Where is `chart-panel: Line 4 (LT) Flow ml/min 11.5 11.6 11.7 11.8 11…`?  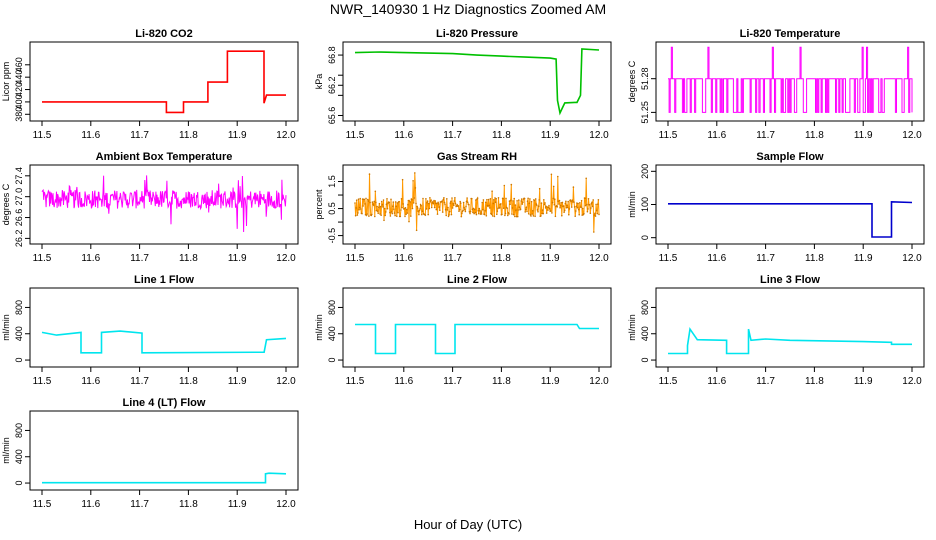
chart-panel: Line 4 (LT) Flow ml/min 11.5 11.6 11.7 11.8 11… is located at coordinates (150, 453).